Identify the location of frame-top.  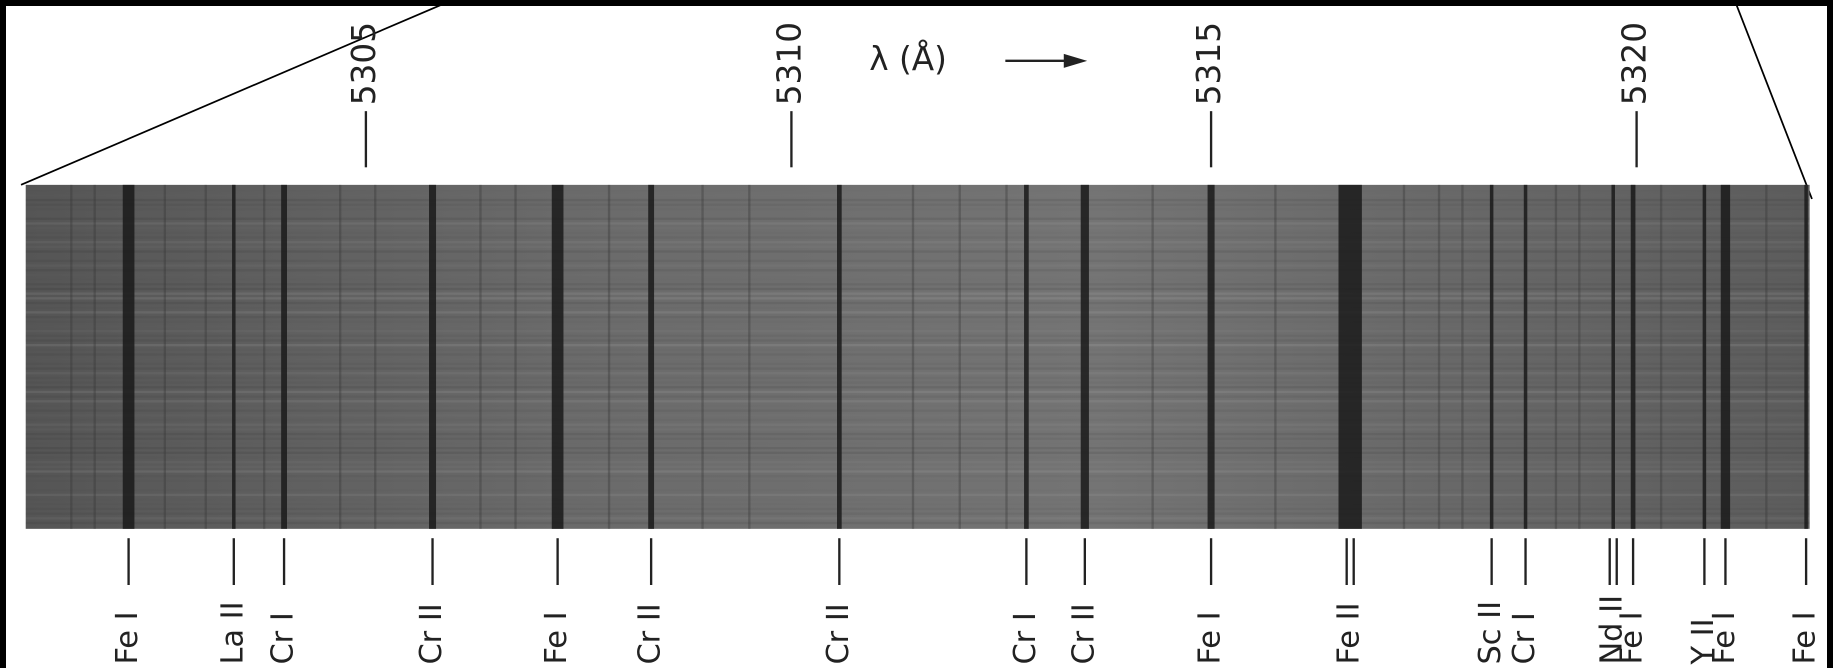
(916, 3).